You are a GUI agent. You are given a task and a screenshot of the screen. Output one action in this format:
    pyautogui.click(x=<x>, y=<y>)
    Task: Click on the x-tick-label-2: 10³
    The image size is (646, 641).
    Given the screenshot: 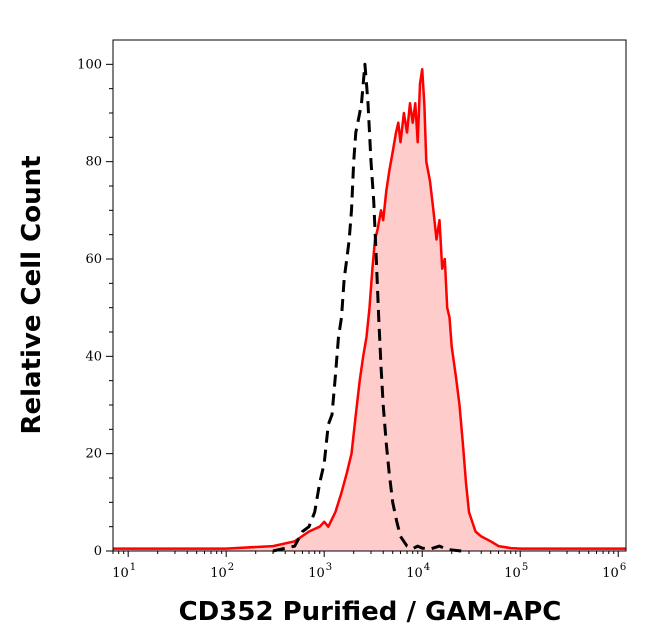 What is the action you would take?
    pyautogui.click(x=320, y=571)
    